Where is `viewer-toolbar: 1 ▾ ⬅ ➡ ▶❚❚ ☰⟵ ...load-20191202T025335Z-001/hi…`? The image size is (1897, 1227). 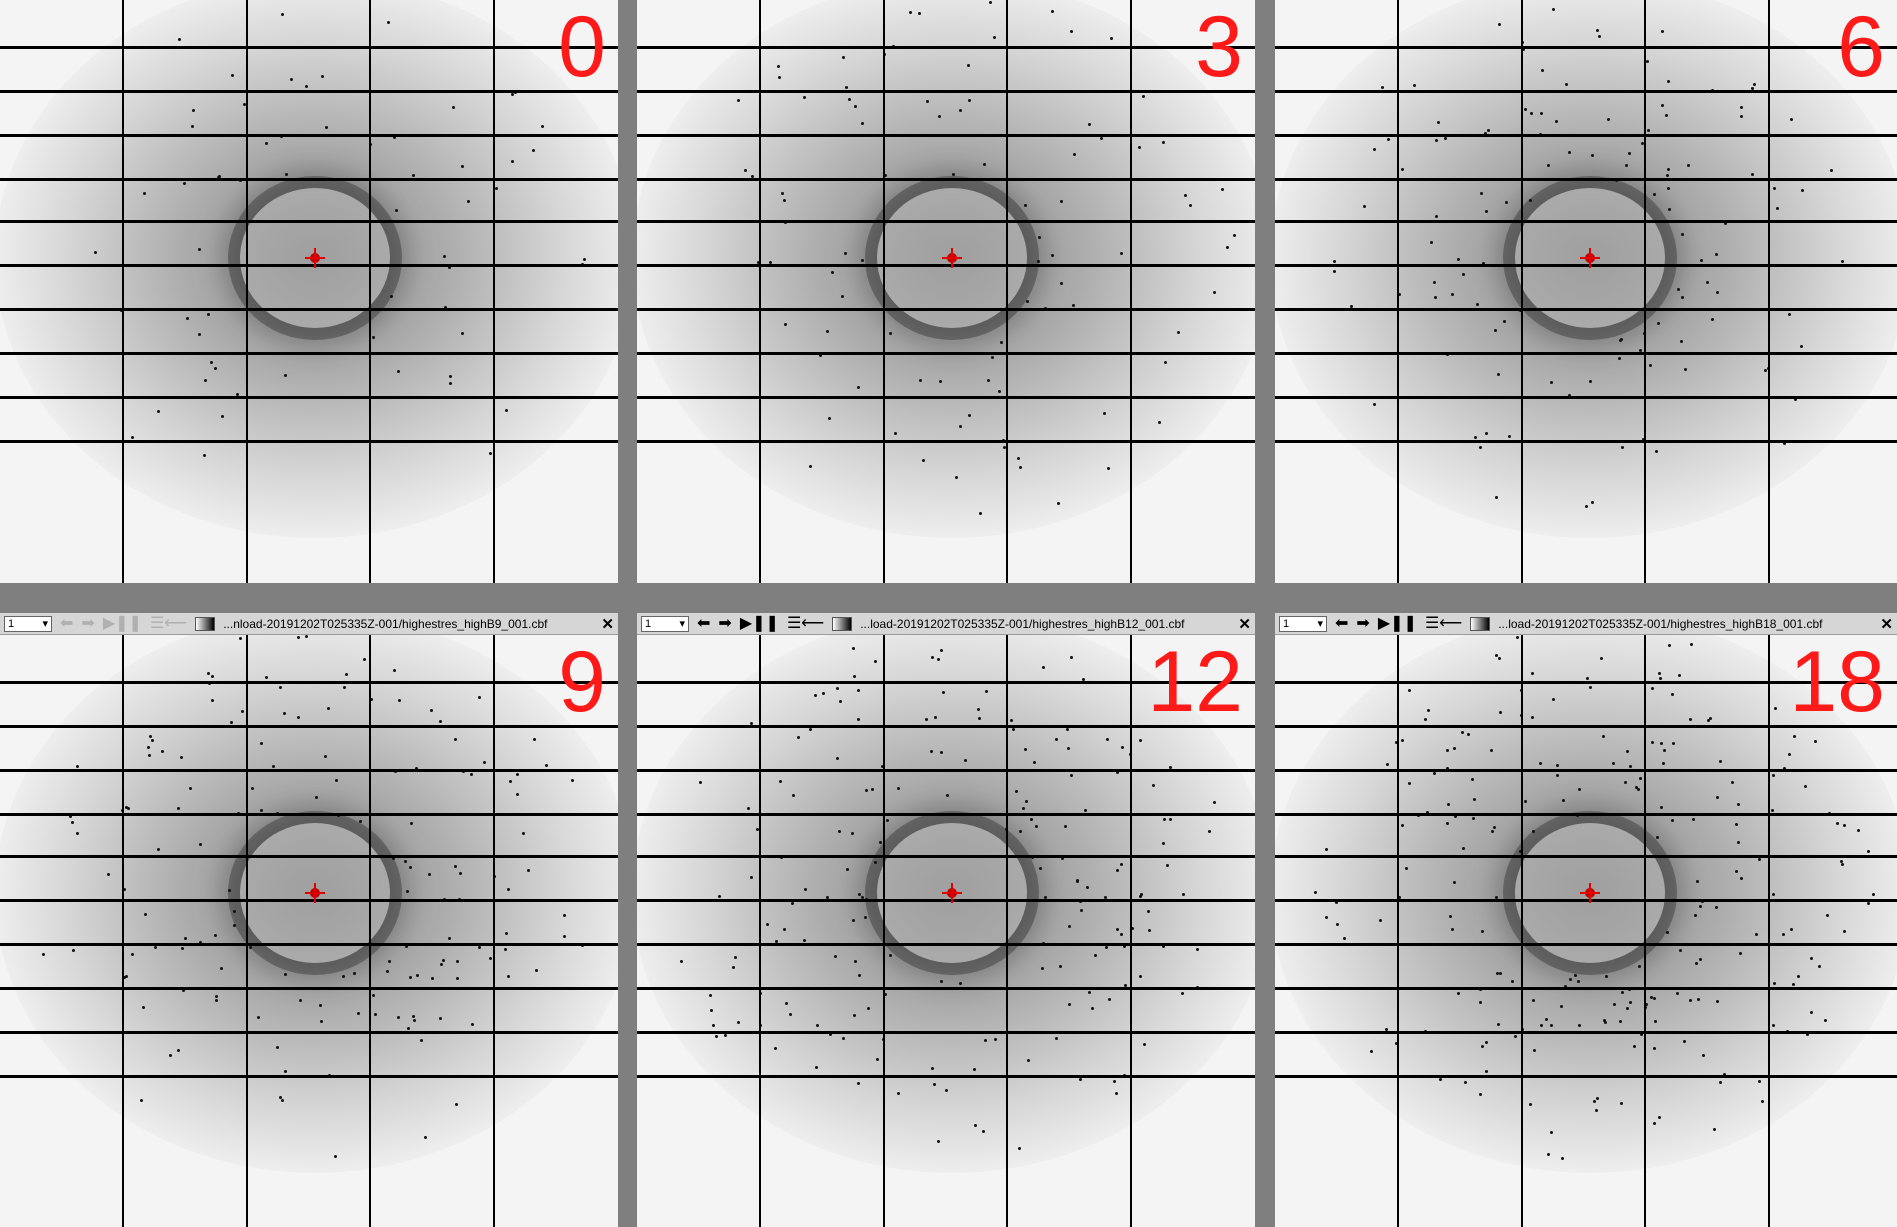
viewer-toolbar: 1 ▾ ⬅ ➡ ▶❚❚ ☰⟵ ...load-20191202T025335Z-001/hi… is located at coordinates (946, 624).